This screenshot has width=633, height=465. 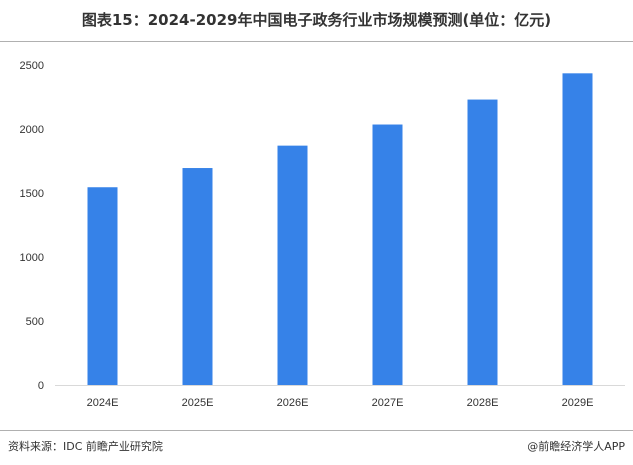 I want to click on bar-2028e, so click(x=482, y=242).